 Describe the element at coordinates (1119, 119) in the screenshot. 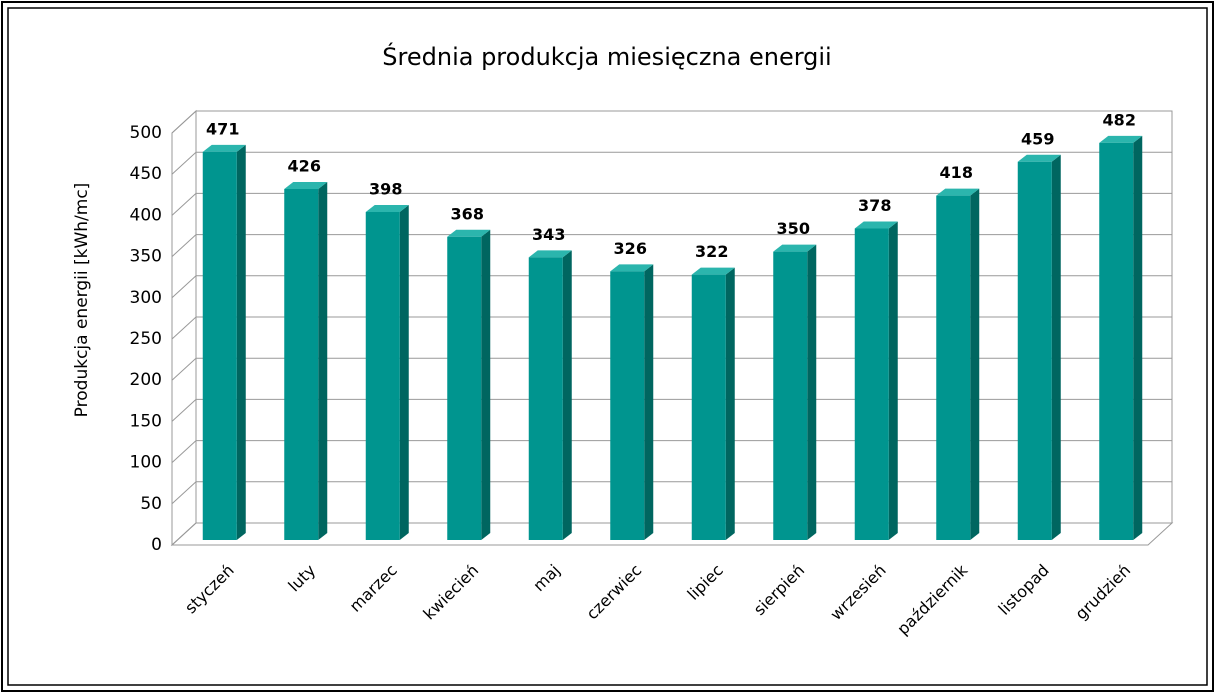

I see `value-label: 482` at that location.